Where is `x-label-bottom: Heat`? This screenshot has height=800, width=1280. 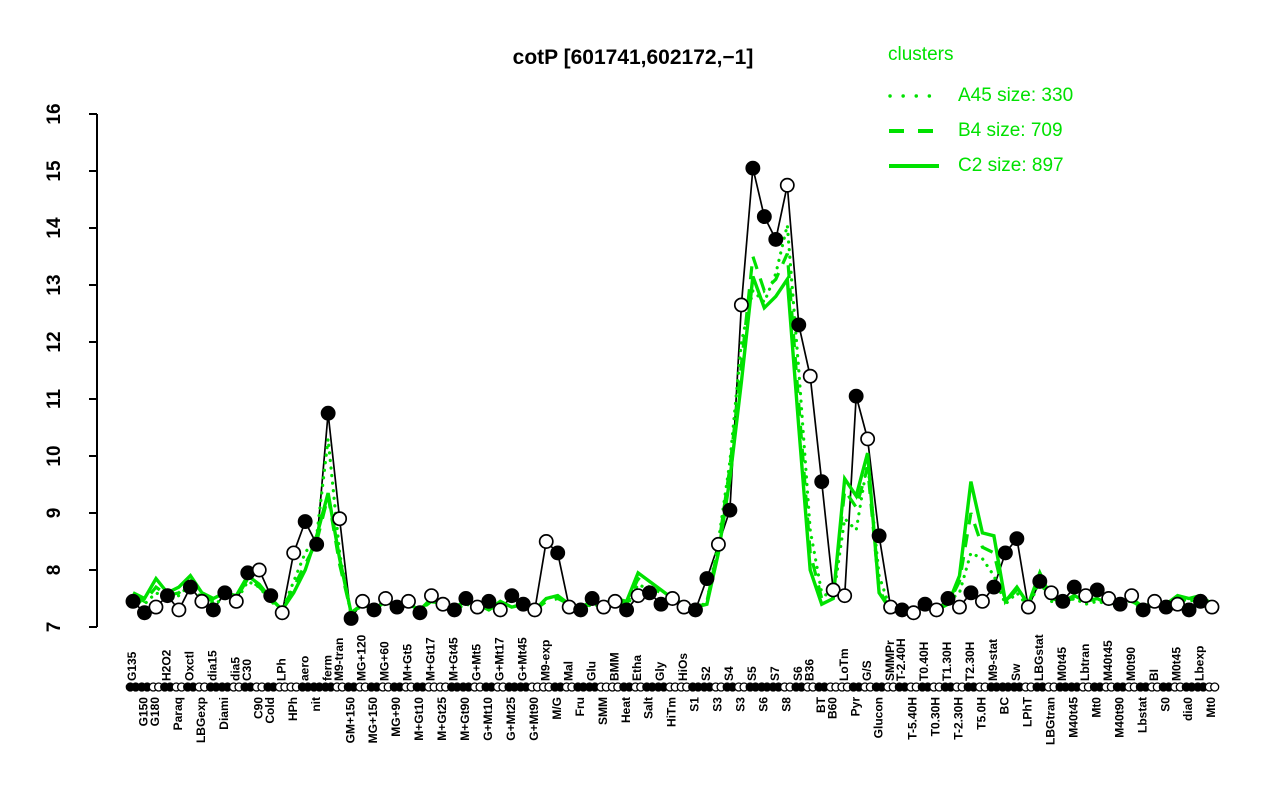
x-label-bottom: Heat is located at coordinates (626, 710).